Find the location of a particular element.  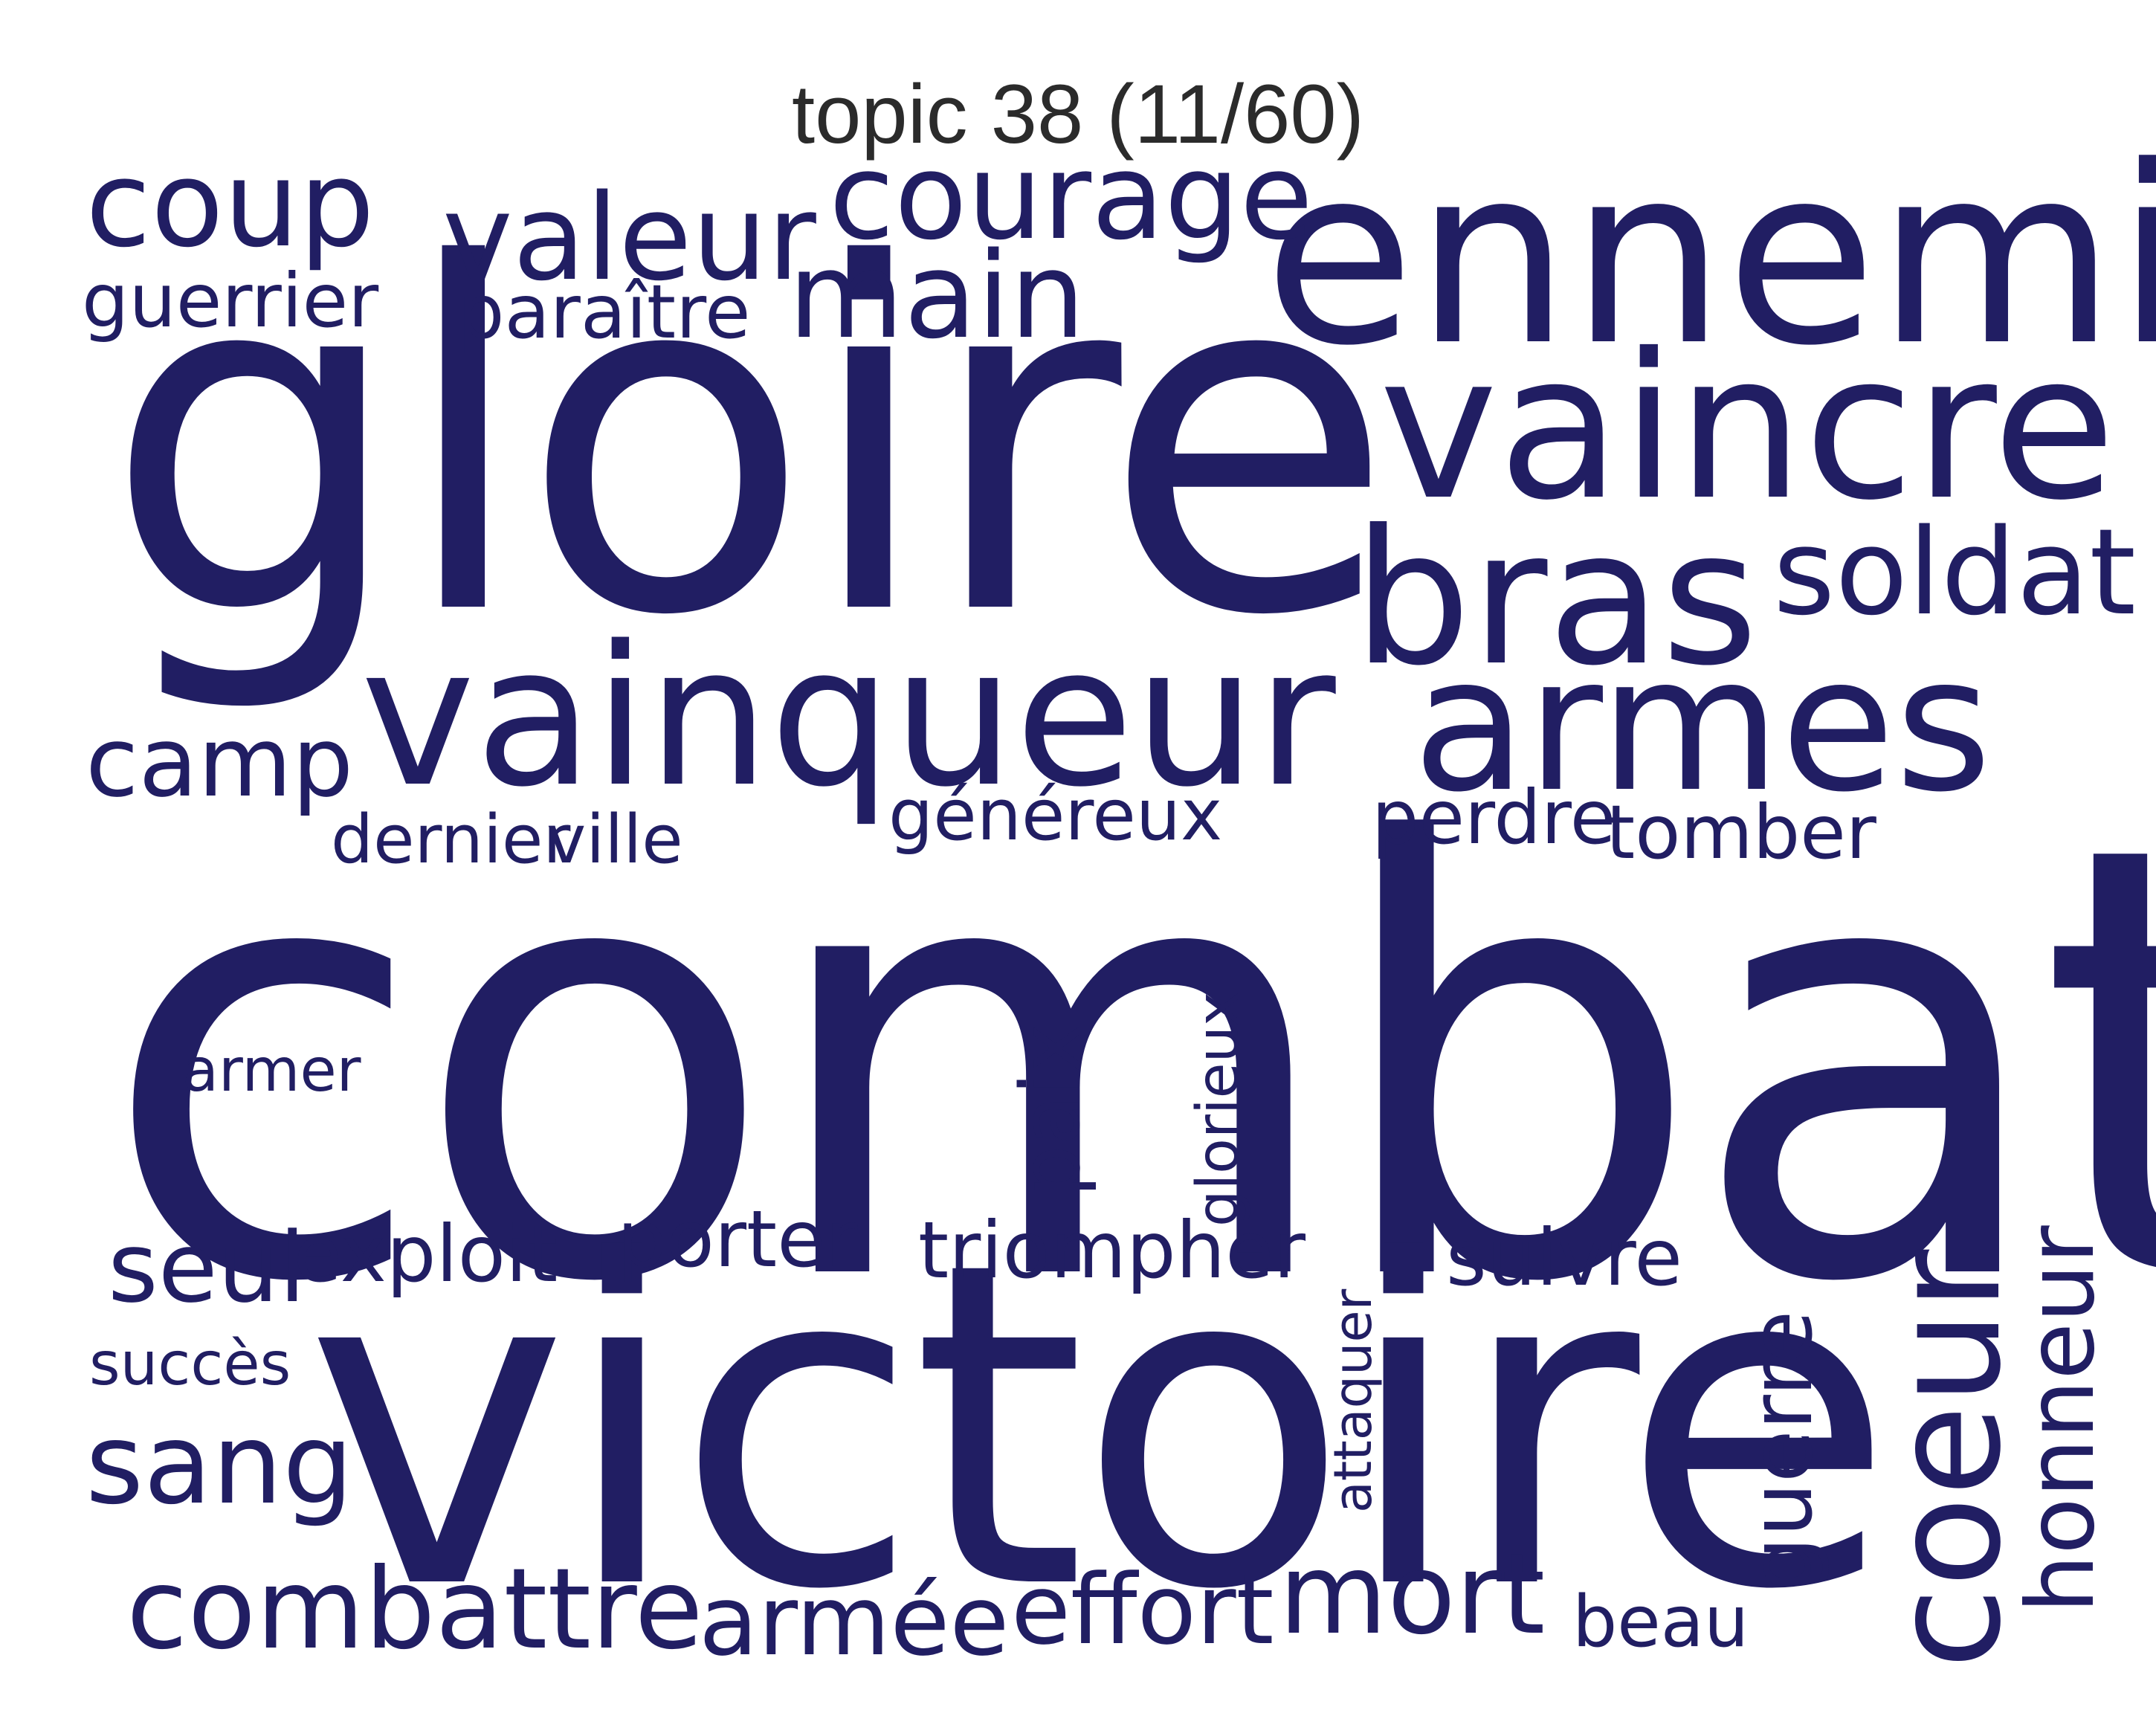

word-guerre: guerre is located at coordinates (1782, 1451).